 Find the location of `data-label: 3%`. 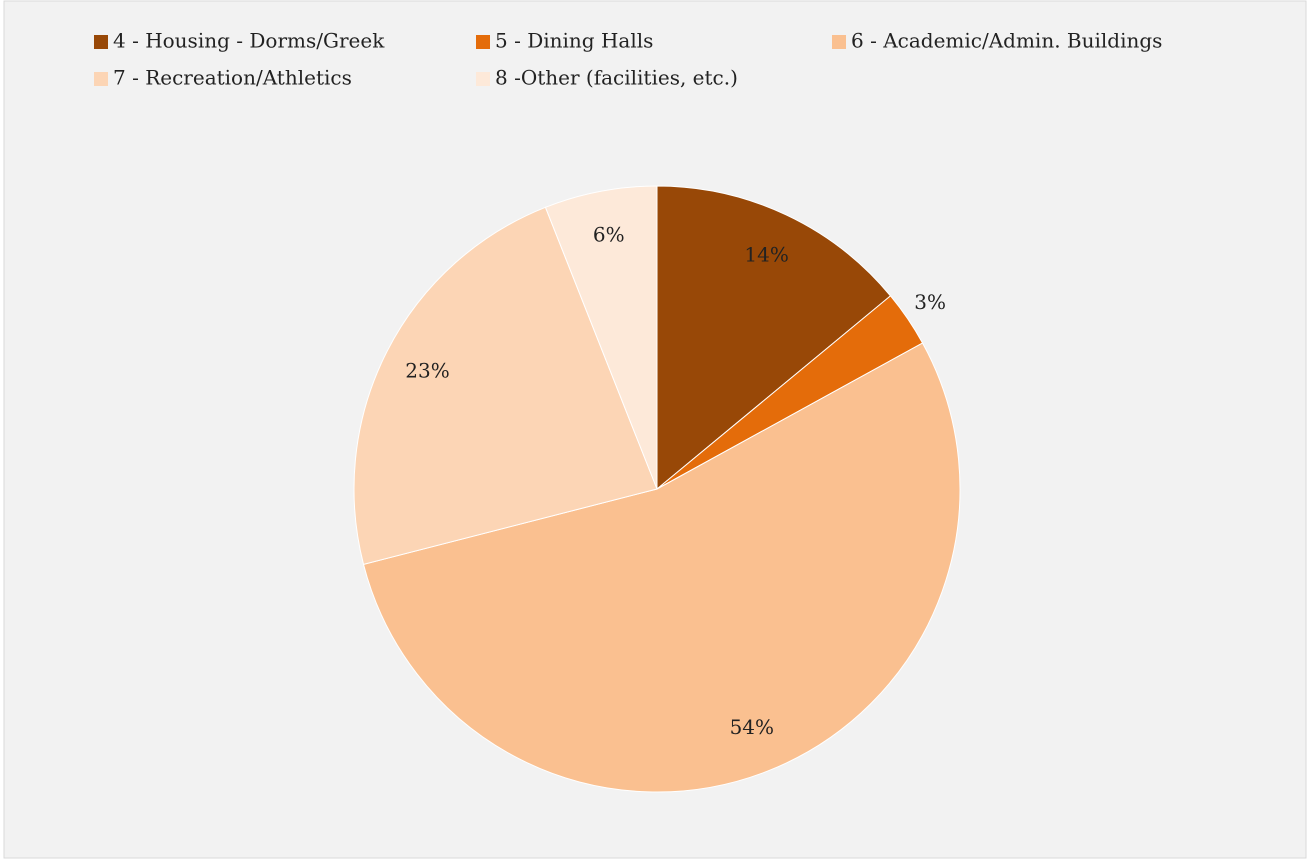

data-label: 3% is located at coordinates (930, 302).